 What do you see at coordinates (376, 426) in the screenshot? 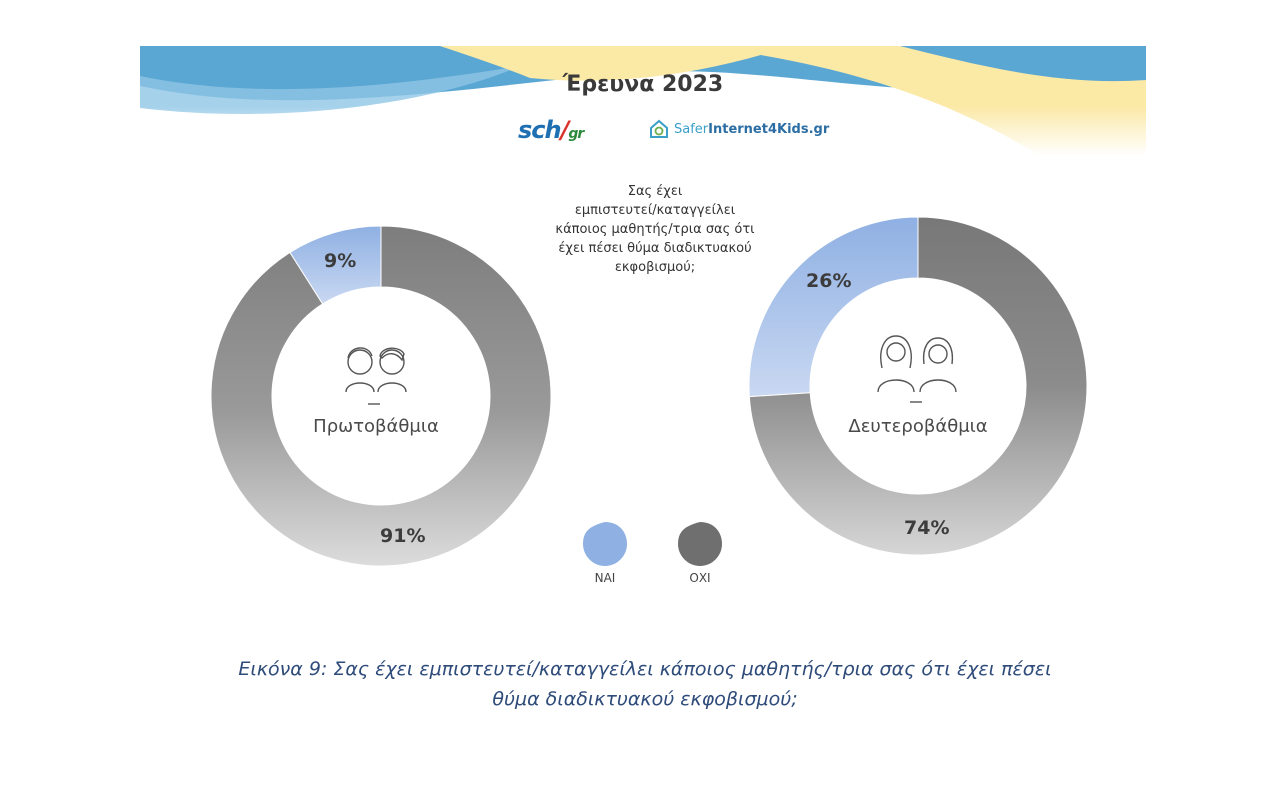
I see `center-label-primary: Πρωτοβάθμια` at bounding box center [376, 426].